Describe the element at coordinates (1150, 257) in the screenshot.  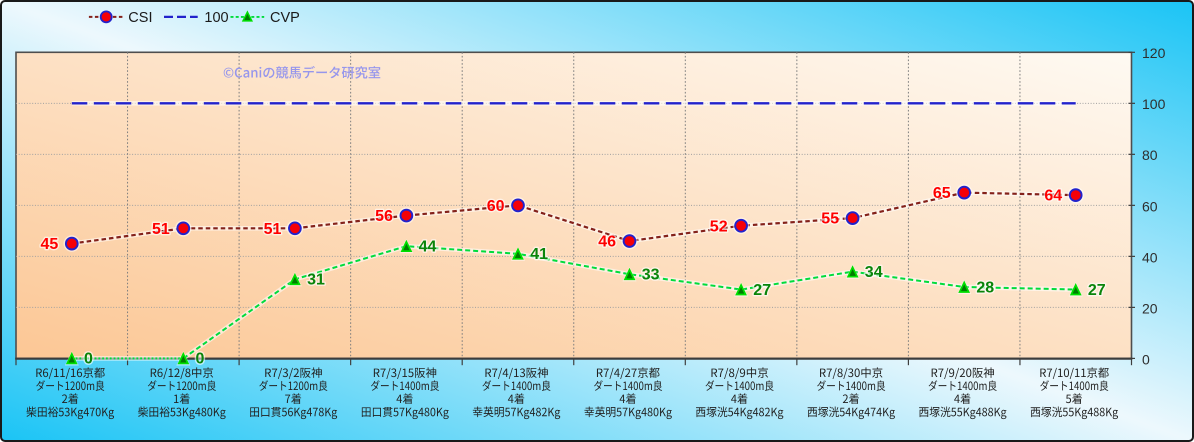
I see `svg-text: 40` at that location.